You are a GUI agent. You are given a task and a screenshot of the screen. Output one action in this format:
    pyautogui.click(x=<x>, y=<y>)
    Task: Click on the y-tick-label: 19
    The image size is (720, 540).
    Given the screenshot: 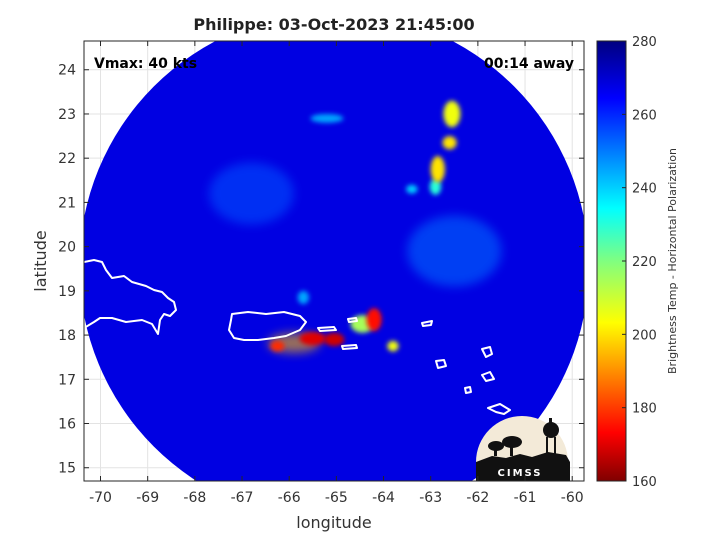 What is the action you would take?
    pyautogui.click(x=67, y=292)
    